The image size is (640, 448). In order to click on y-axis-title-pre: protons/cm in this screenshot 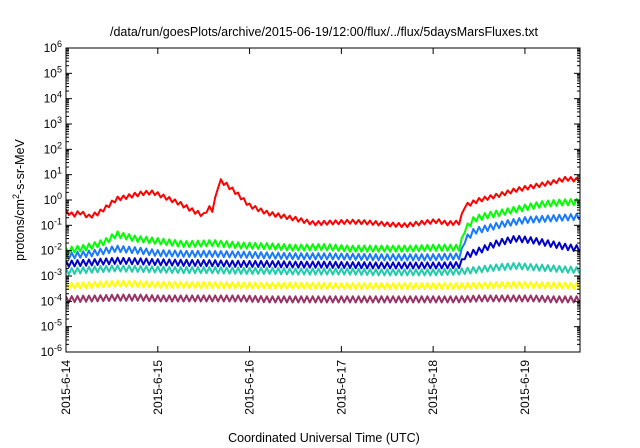, I will do `click(20, 230)`.